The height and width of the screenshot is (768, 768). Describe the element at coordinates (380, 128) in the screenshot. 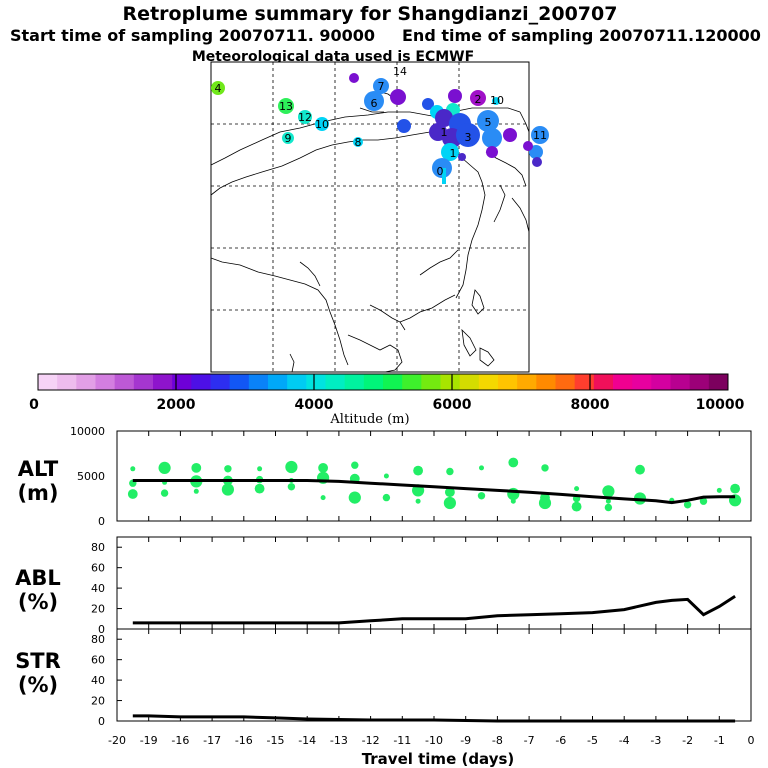

I see `map-markers` at that location.